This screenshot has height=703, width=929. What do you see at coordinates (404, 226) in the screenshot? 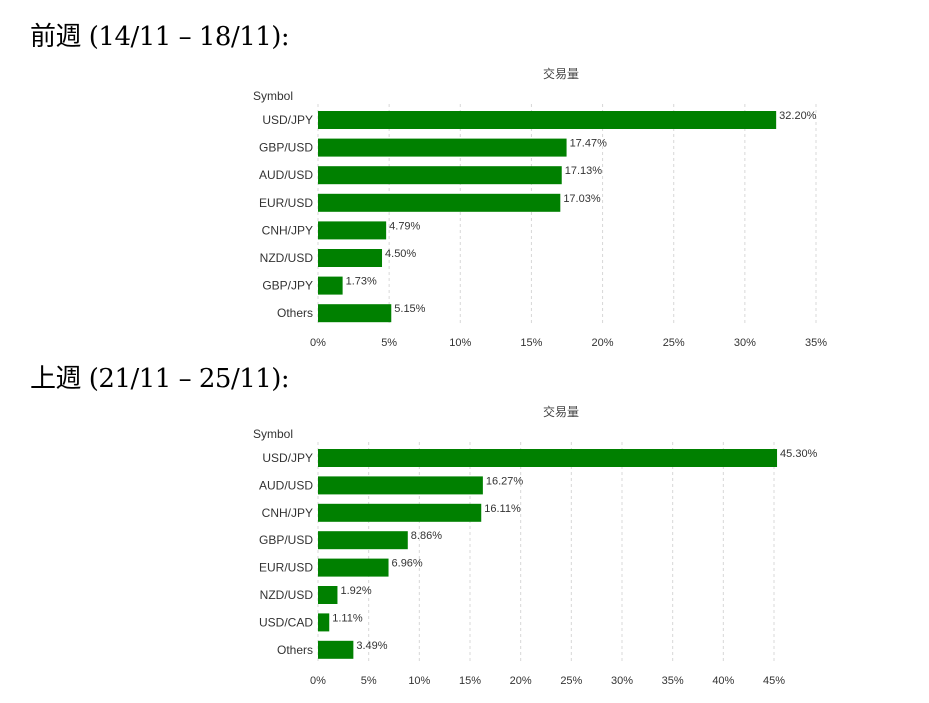
I see `data-label: 4.79%` at bounding box center [404, 226].